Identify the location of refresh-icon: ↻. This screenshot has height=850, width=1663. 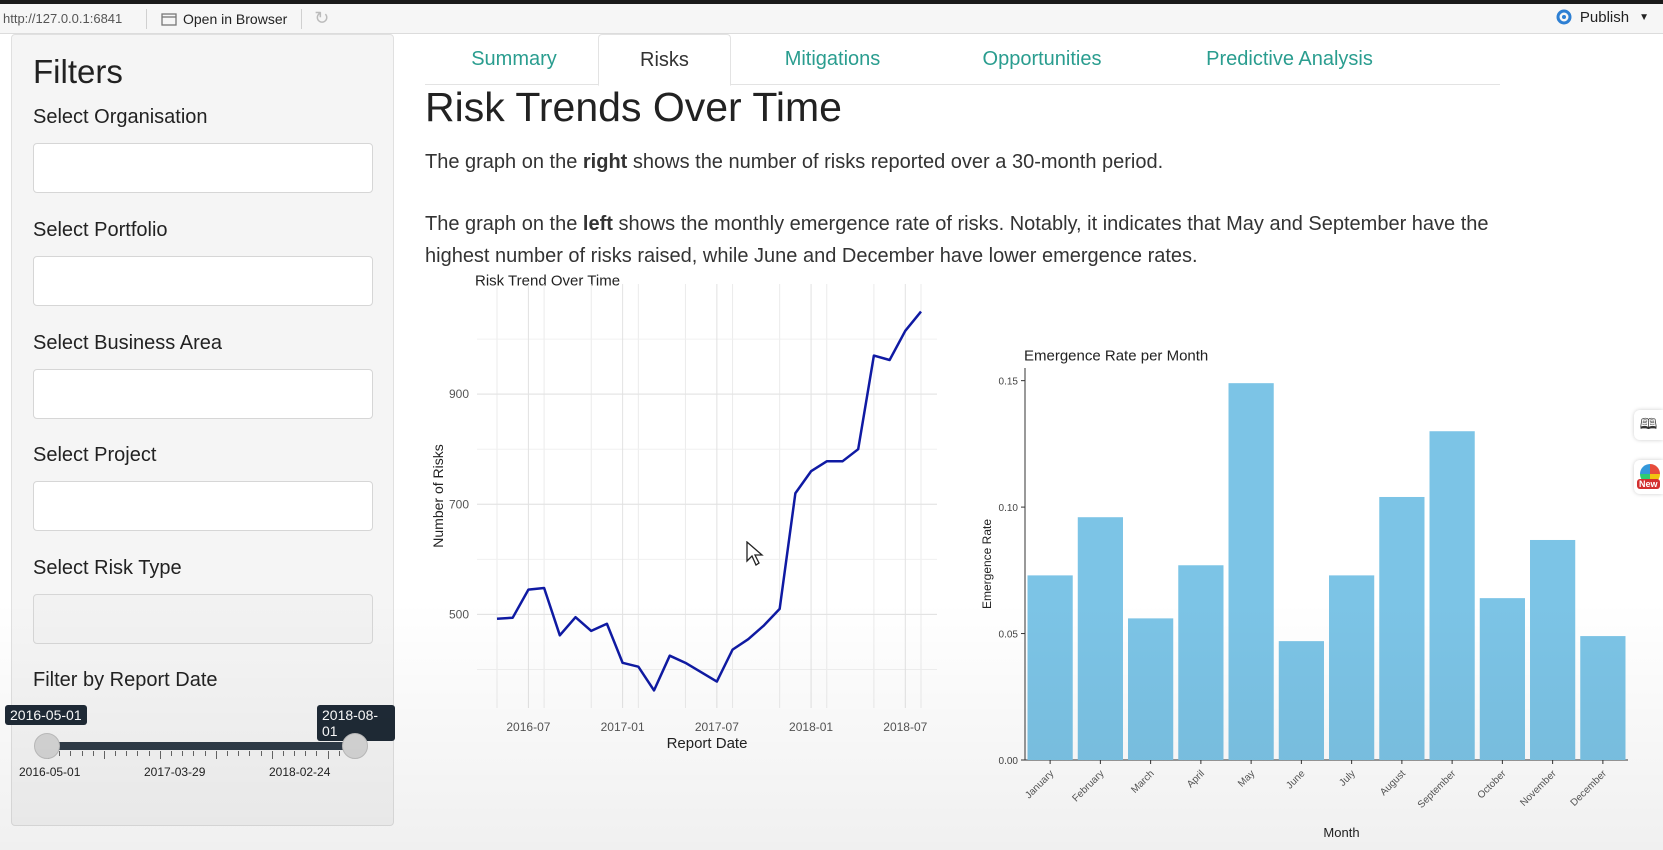
(322, 18).